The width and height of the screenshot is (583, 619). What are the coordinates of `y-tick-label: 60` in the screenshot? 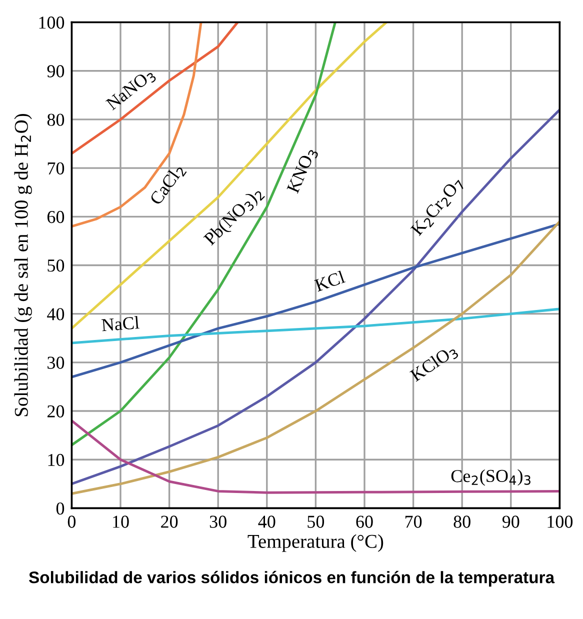 It's located at (55, 217).